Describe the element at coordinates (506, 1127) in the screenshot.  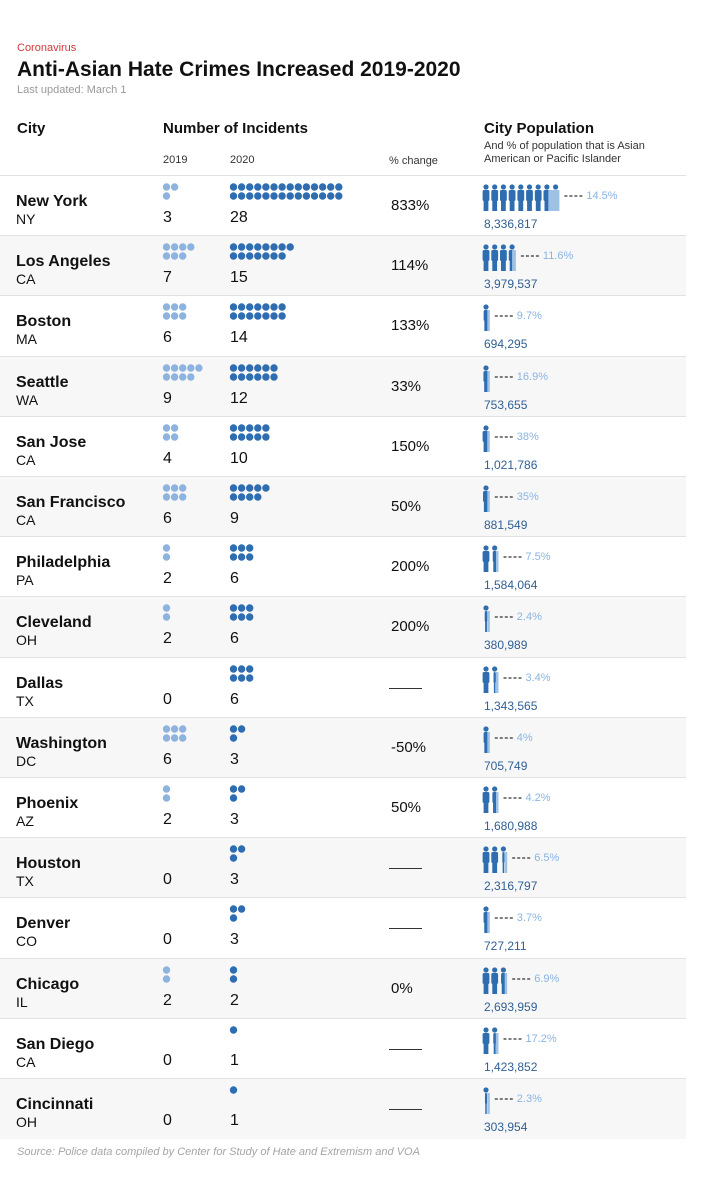
I see `population-value: 303,954` at that location.